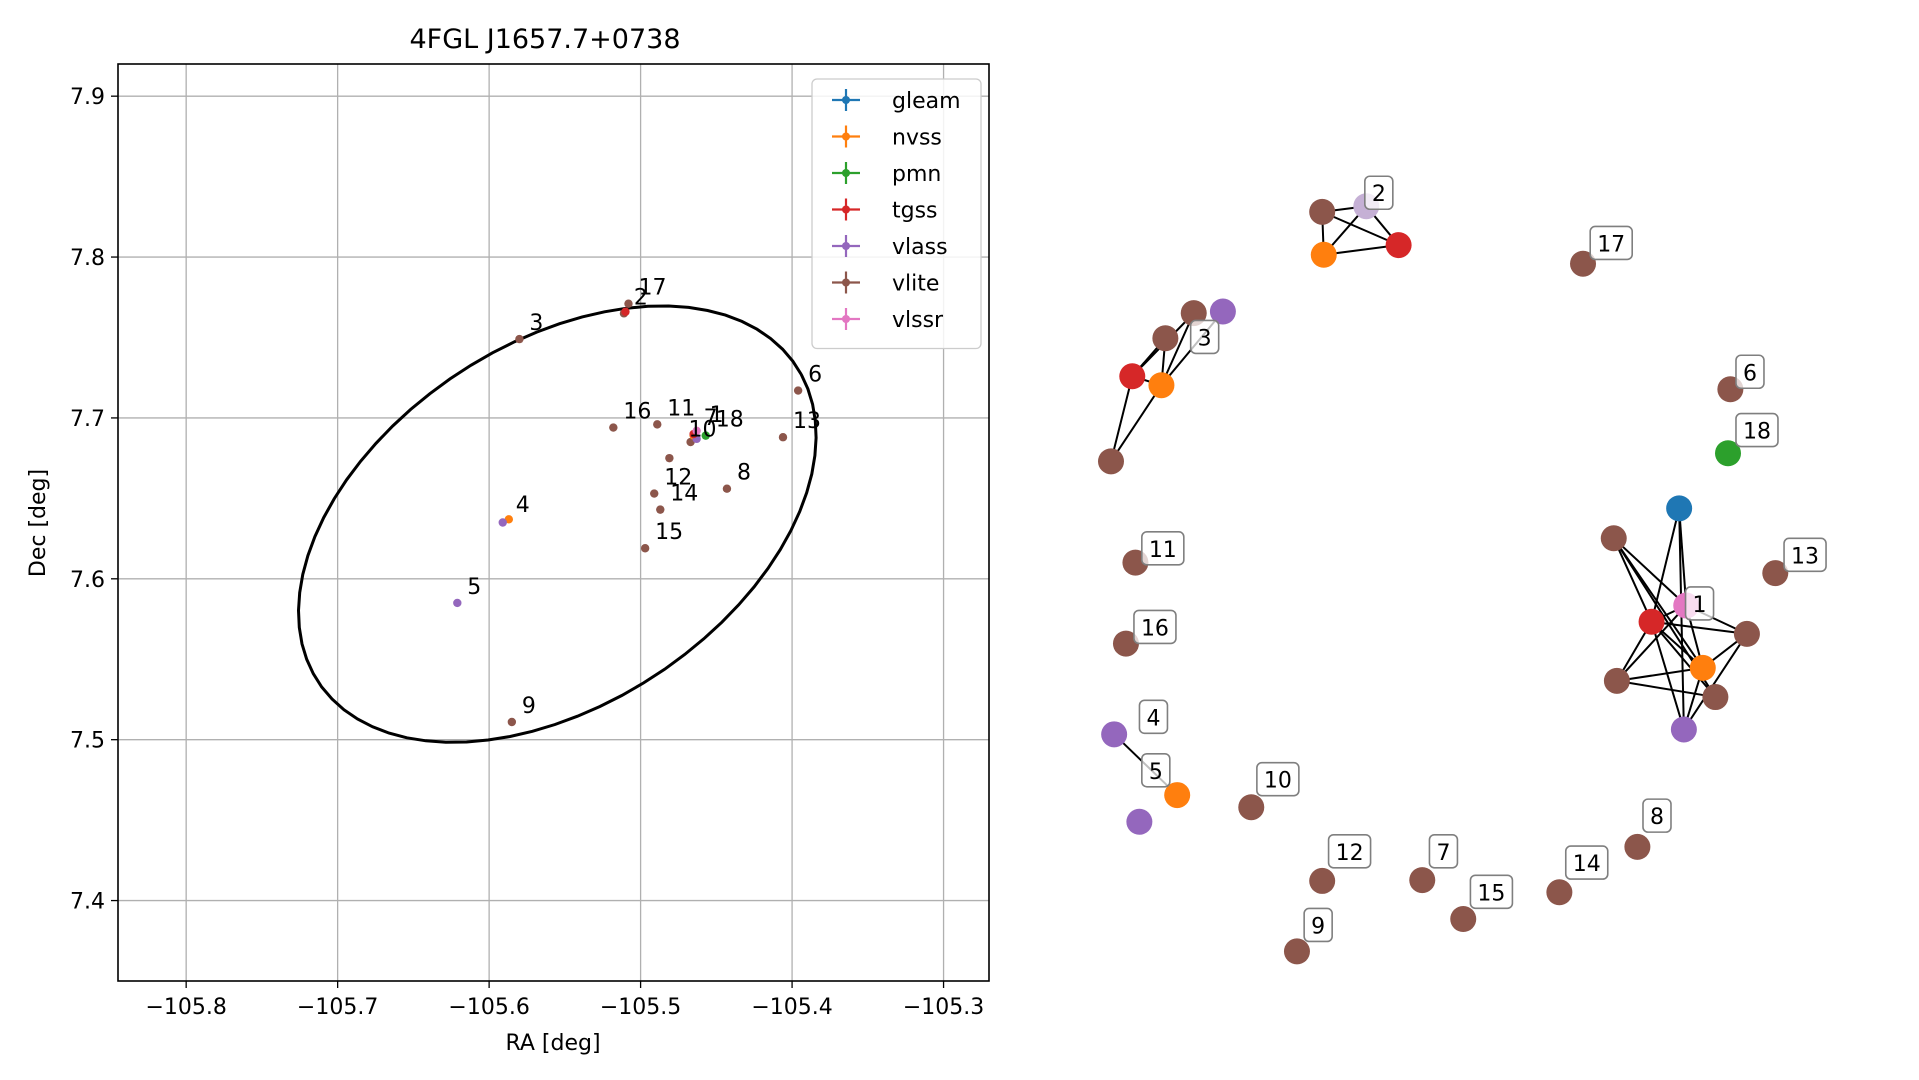 This screenshot has height=1080, width=1919. I want to click on network-node-label: 7, so click(1443, 851).